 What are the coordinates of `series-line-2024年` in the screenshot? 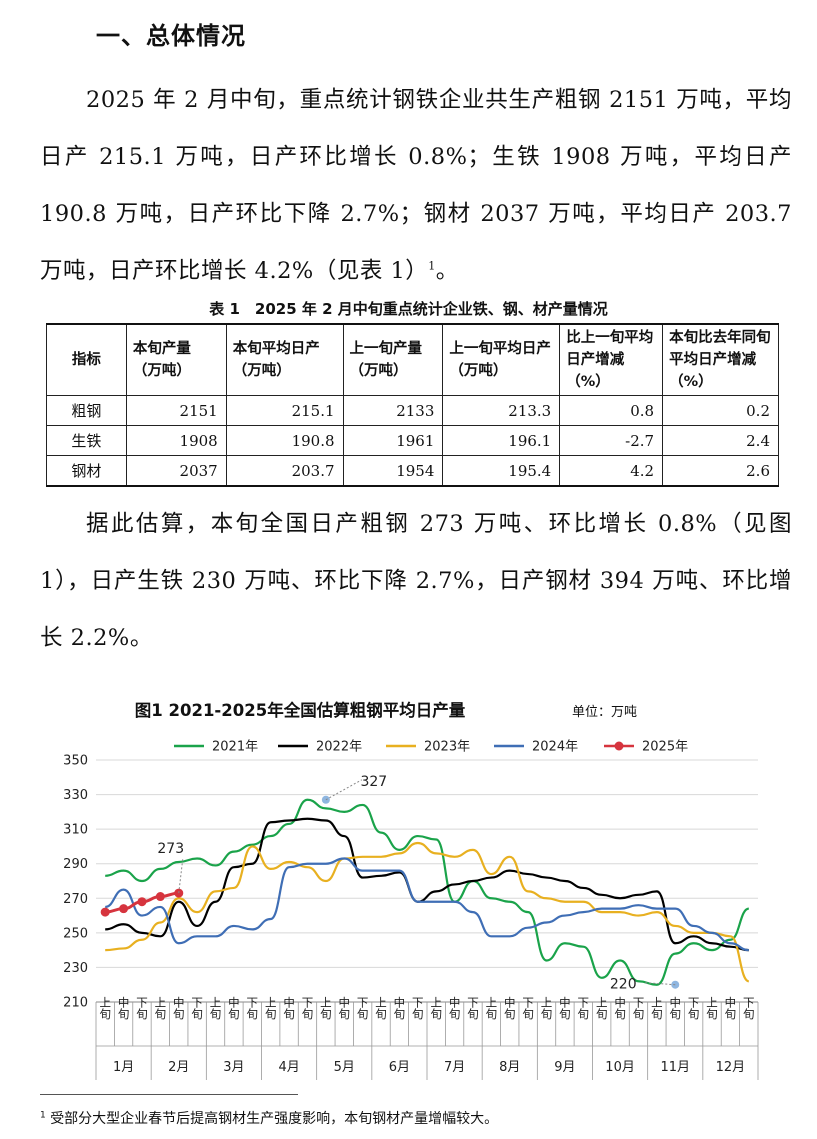 It's located at (426, 904).